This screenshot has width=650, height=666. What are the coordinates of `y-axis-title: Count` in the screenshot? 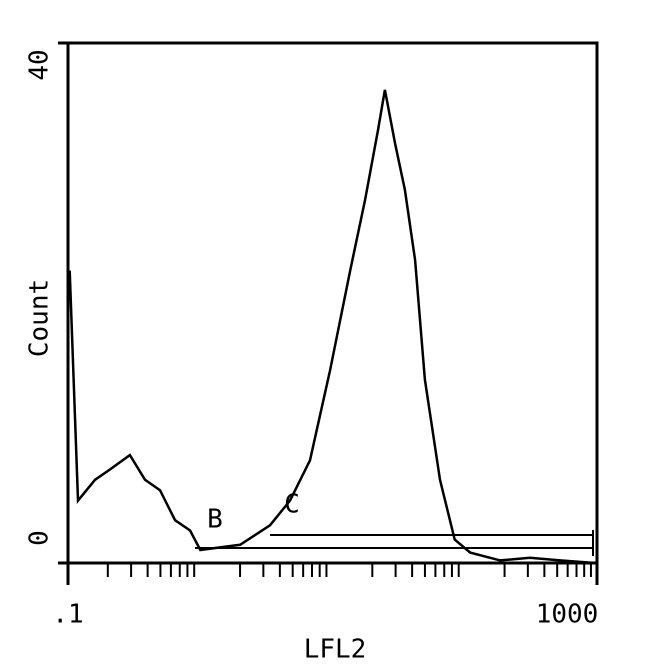 It's located at (40, 318).